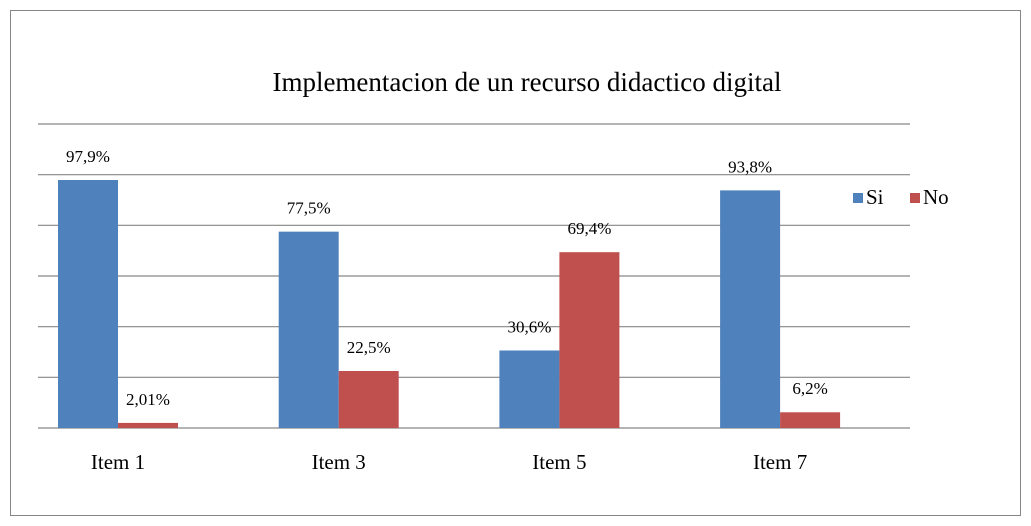  What do you see at coordinates (529, 326) in the screenshot?
I see `data-label: 30,6%` at bounding box center [529, 326].